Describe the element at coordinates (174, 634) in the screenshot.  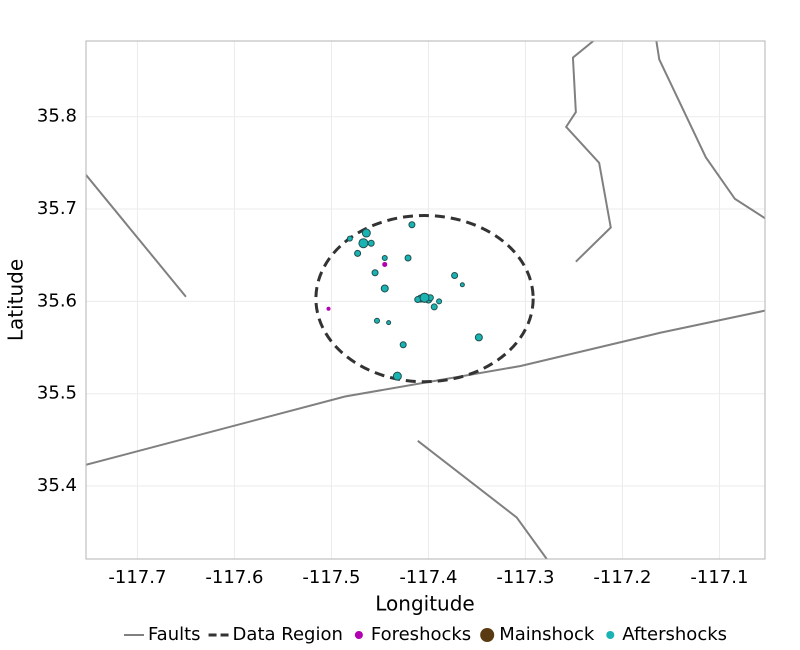
I see `legend-label: Faults` at that location.